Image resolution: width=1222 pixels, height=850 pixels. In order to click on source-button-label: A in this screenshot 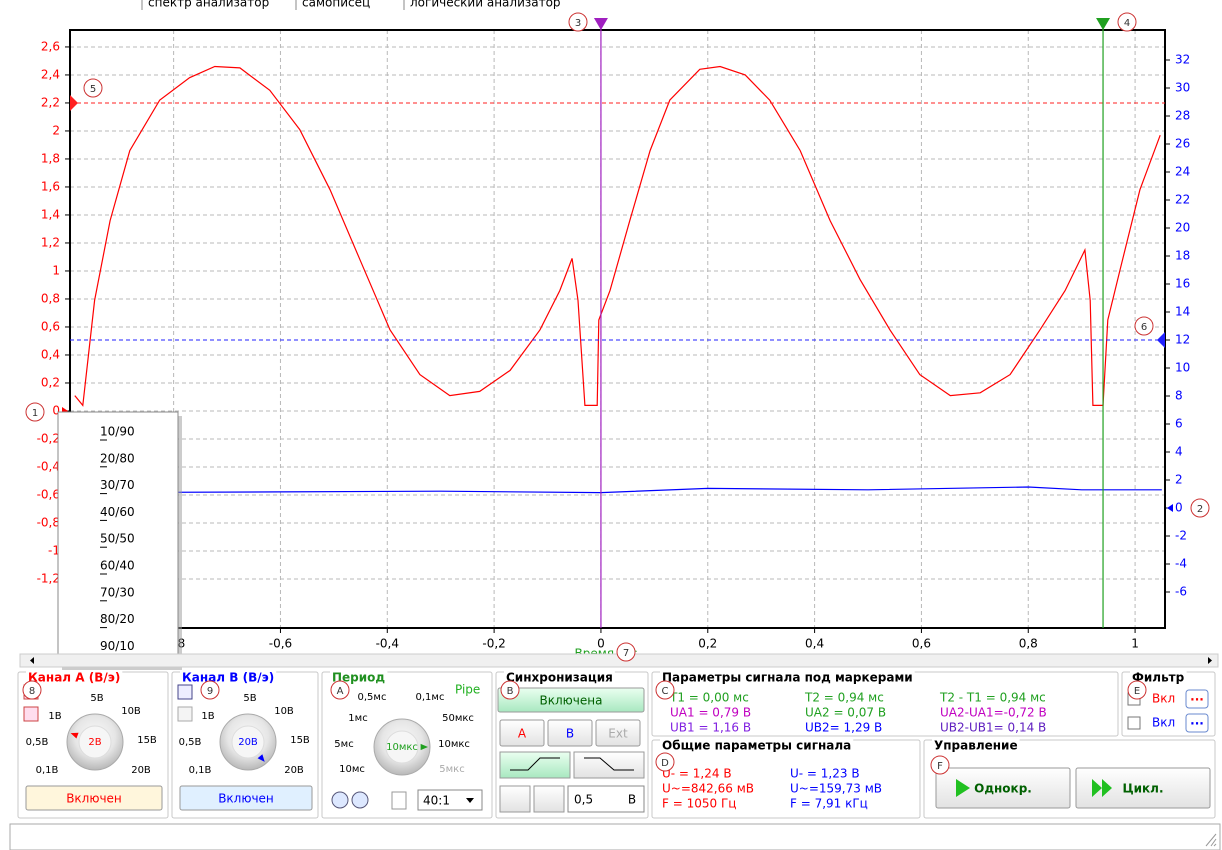, I will do `click(522, 734)`.